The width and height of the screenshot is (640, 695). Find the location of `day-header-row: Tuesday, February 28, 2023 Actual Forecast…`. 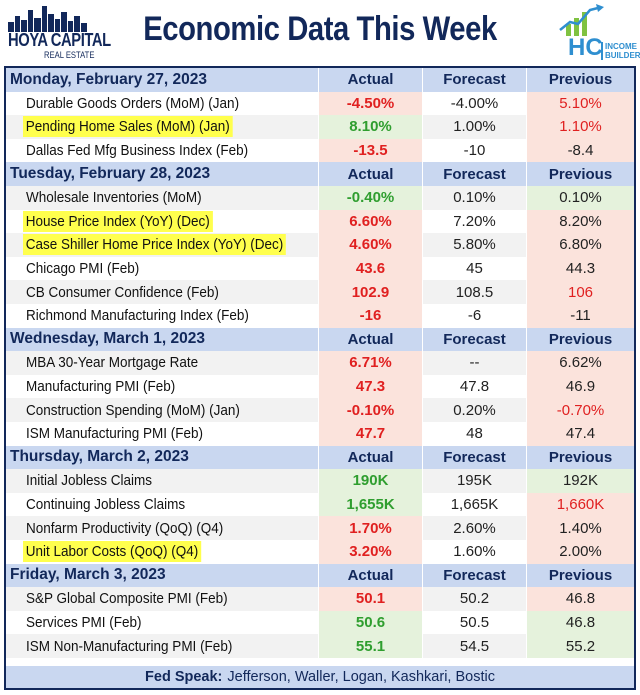

day-header-row: Tuesday, February 28, 2023 Actual Forecast… is located at coordinates (320, 174).